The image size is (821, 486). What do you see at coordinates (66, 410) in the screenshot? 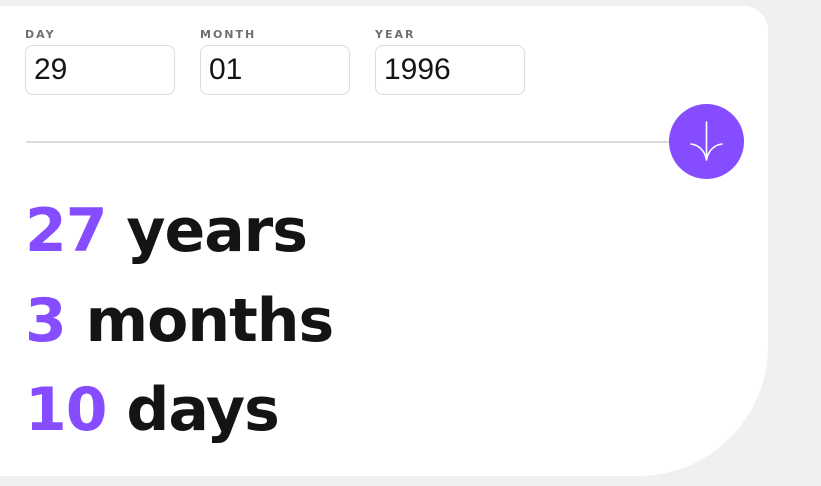
I see `days-value: 10` at bounding box center [66, 410].